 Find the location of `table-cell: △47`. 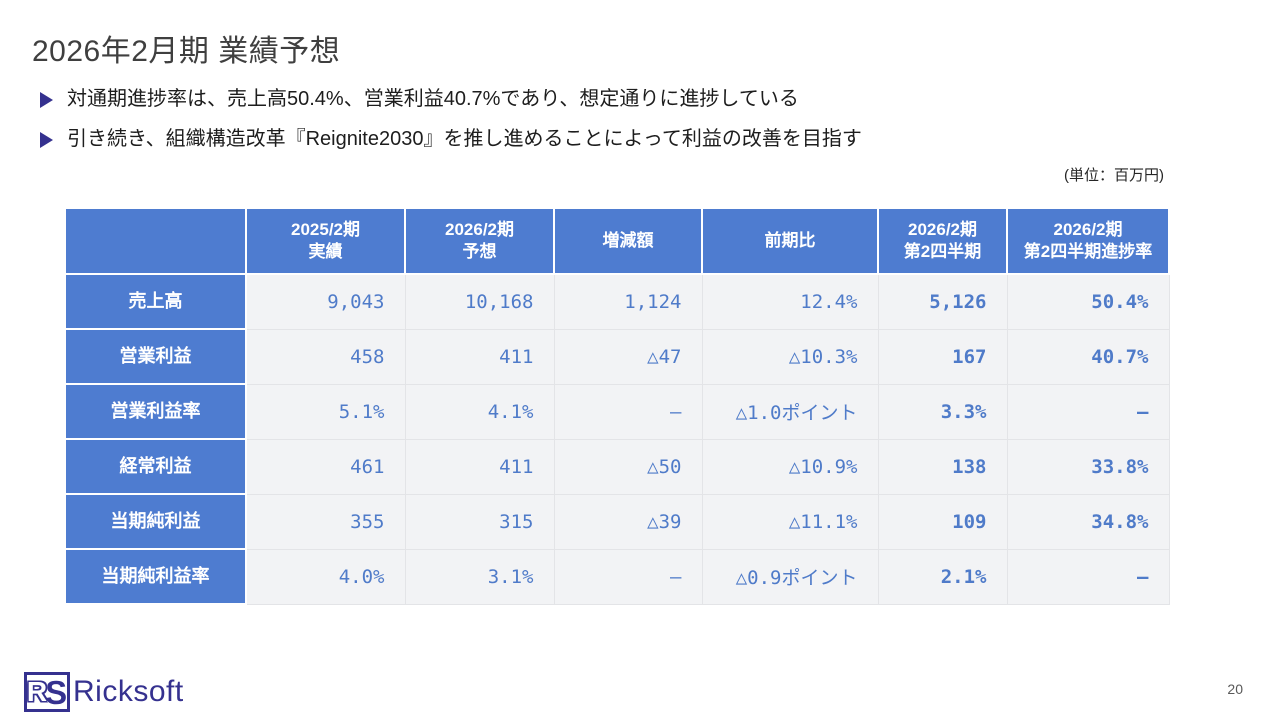

table-cell: △47 is located at coordinates (628, 356).